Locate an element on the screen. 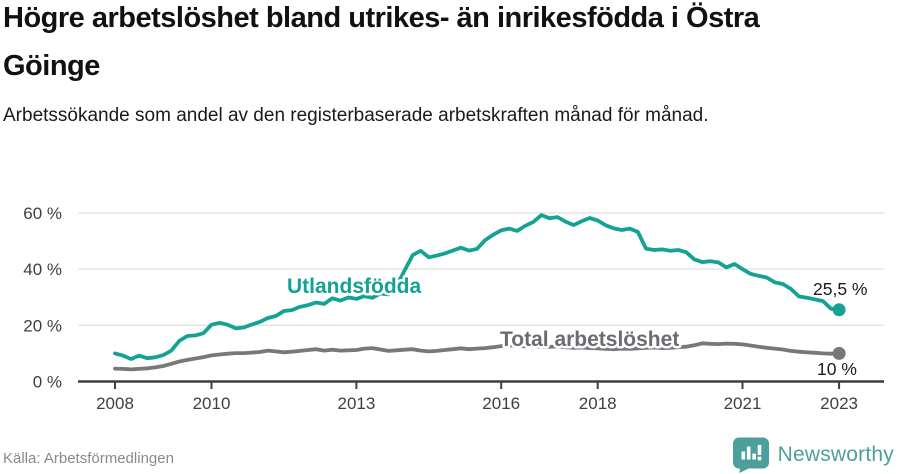  x-axis-labels: 2008 2010 2013 2016 2018 2021 2023 is located at coordinates (477, 403).